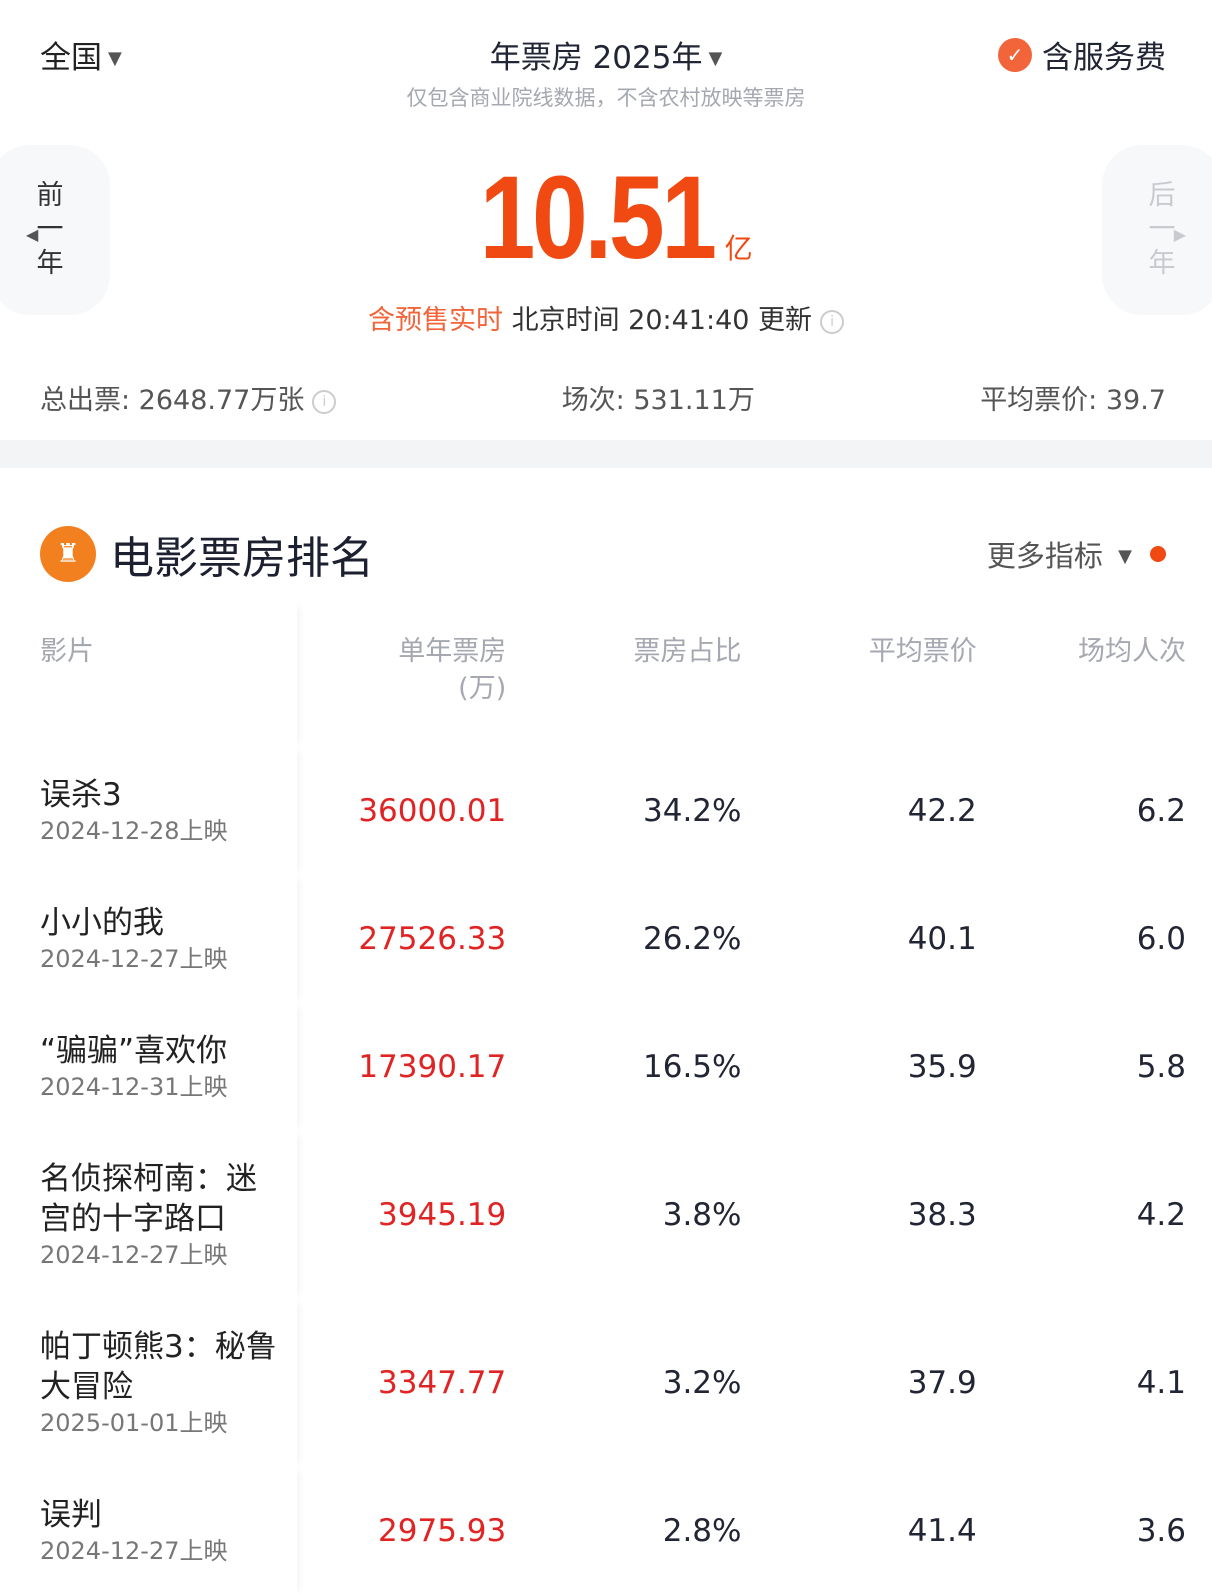 This screenshot has width=1212, height=1595. I want to click on box-office: 2975.93, so click(442, 1531).